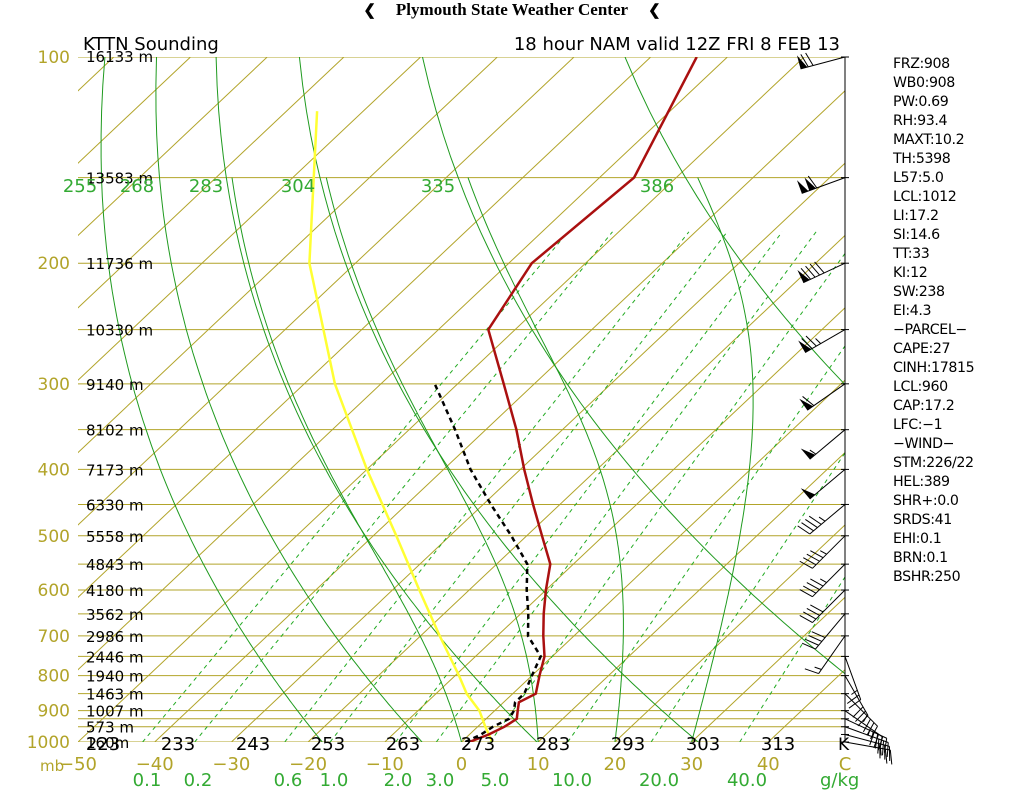 This screenshot has width=1024, height=791. I want to click on height-label: 13583 m, so click(119, 179).